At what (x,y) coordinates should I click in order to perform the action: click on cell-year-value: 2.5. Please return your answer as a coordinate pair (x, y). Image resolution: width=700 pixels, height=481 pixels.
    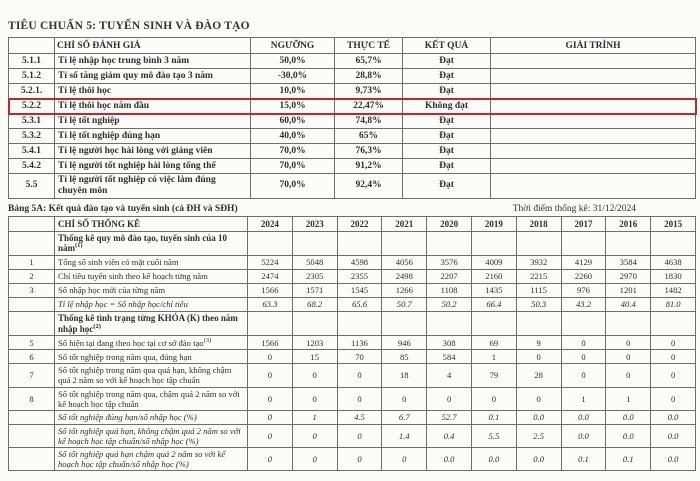
    Looking at the image, I should click on (538, 436).